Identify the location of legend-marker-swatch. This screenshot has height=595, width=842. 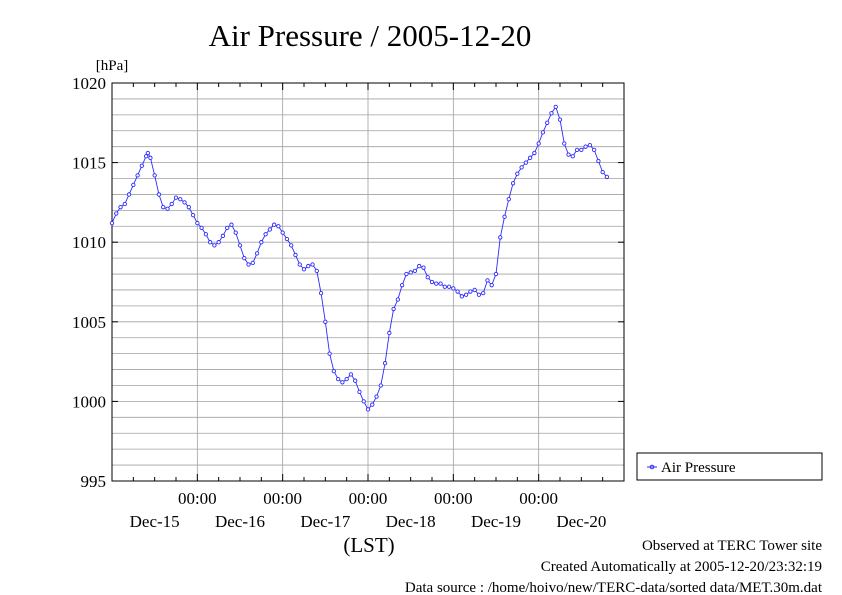
(652, 467).